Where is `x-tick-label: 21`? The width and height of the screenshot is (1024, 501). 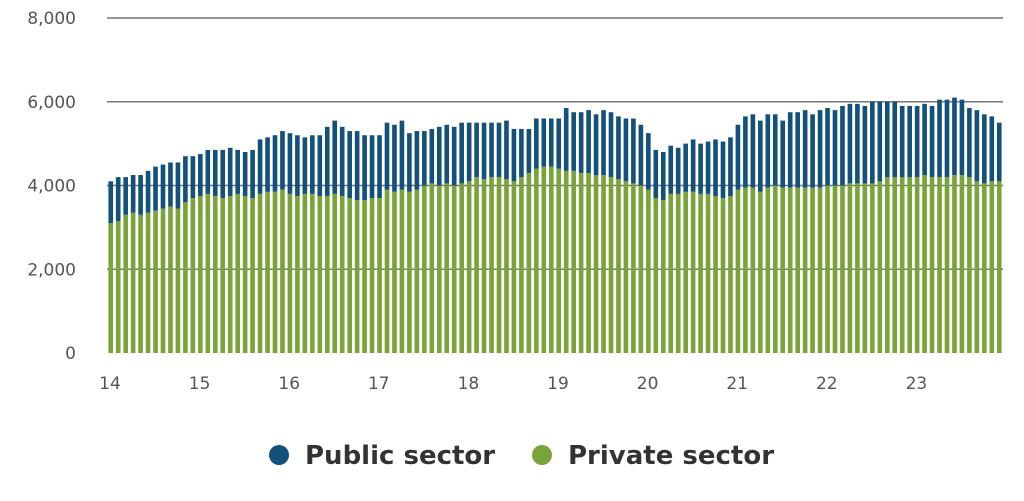
x-tick-label: 21 is located at coordinates (737, 384).